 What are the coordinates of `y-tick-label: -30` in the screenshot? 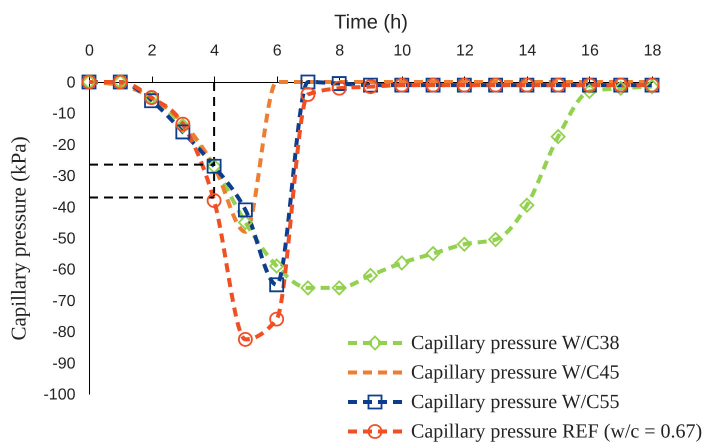 It's located at (64, 177).